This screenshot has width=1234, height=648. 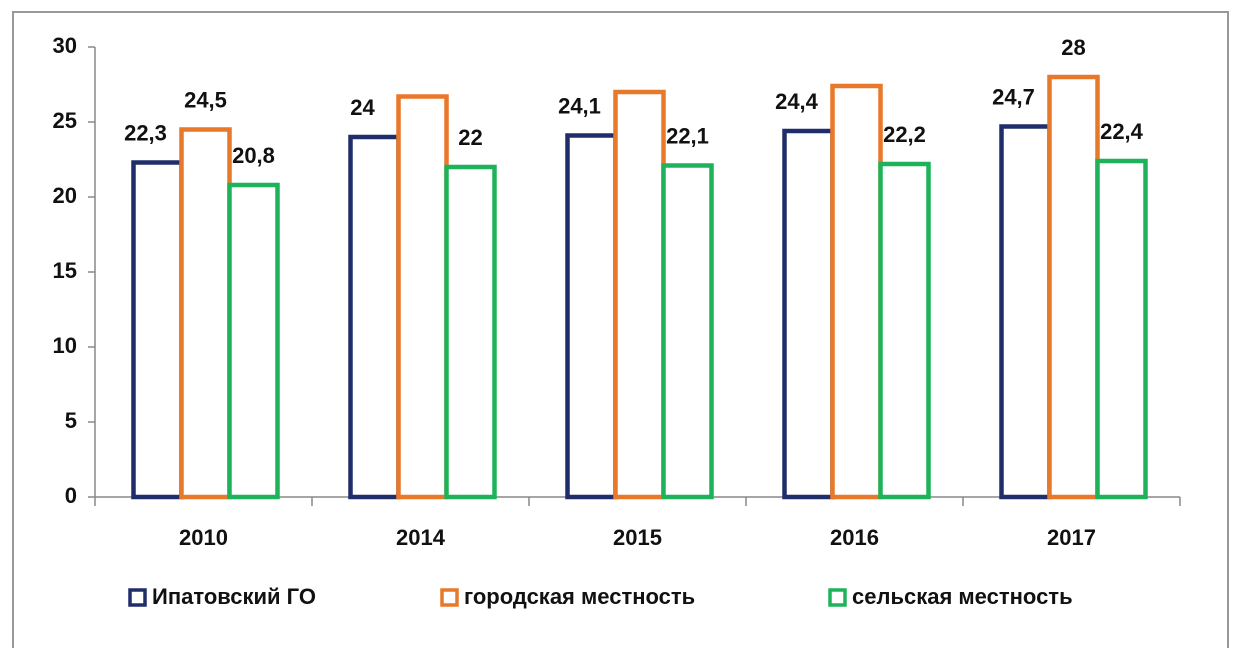 I want to click on x-tick-label: 2017, so click(x=1071, y=537).